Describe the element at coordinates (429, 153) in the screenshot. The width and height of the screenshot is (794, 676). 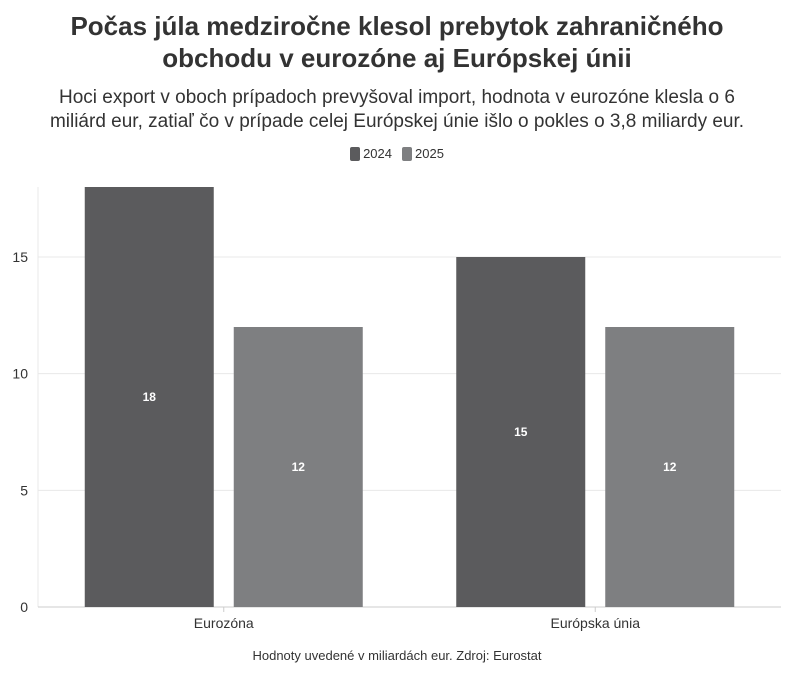
I see `legend-label-2025: 2025` at that location.